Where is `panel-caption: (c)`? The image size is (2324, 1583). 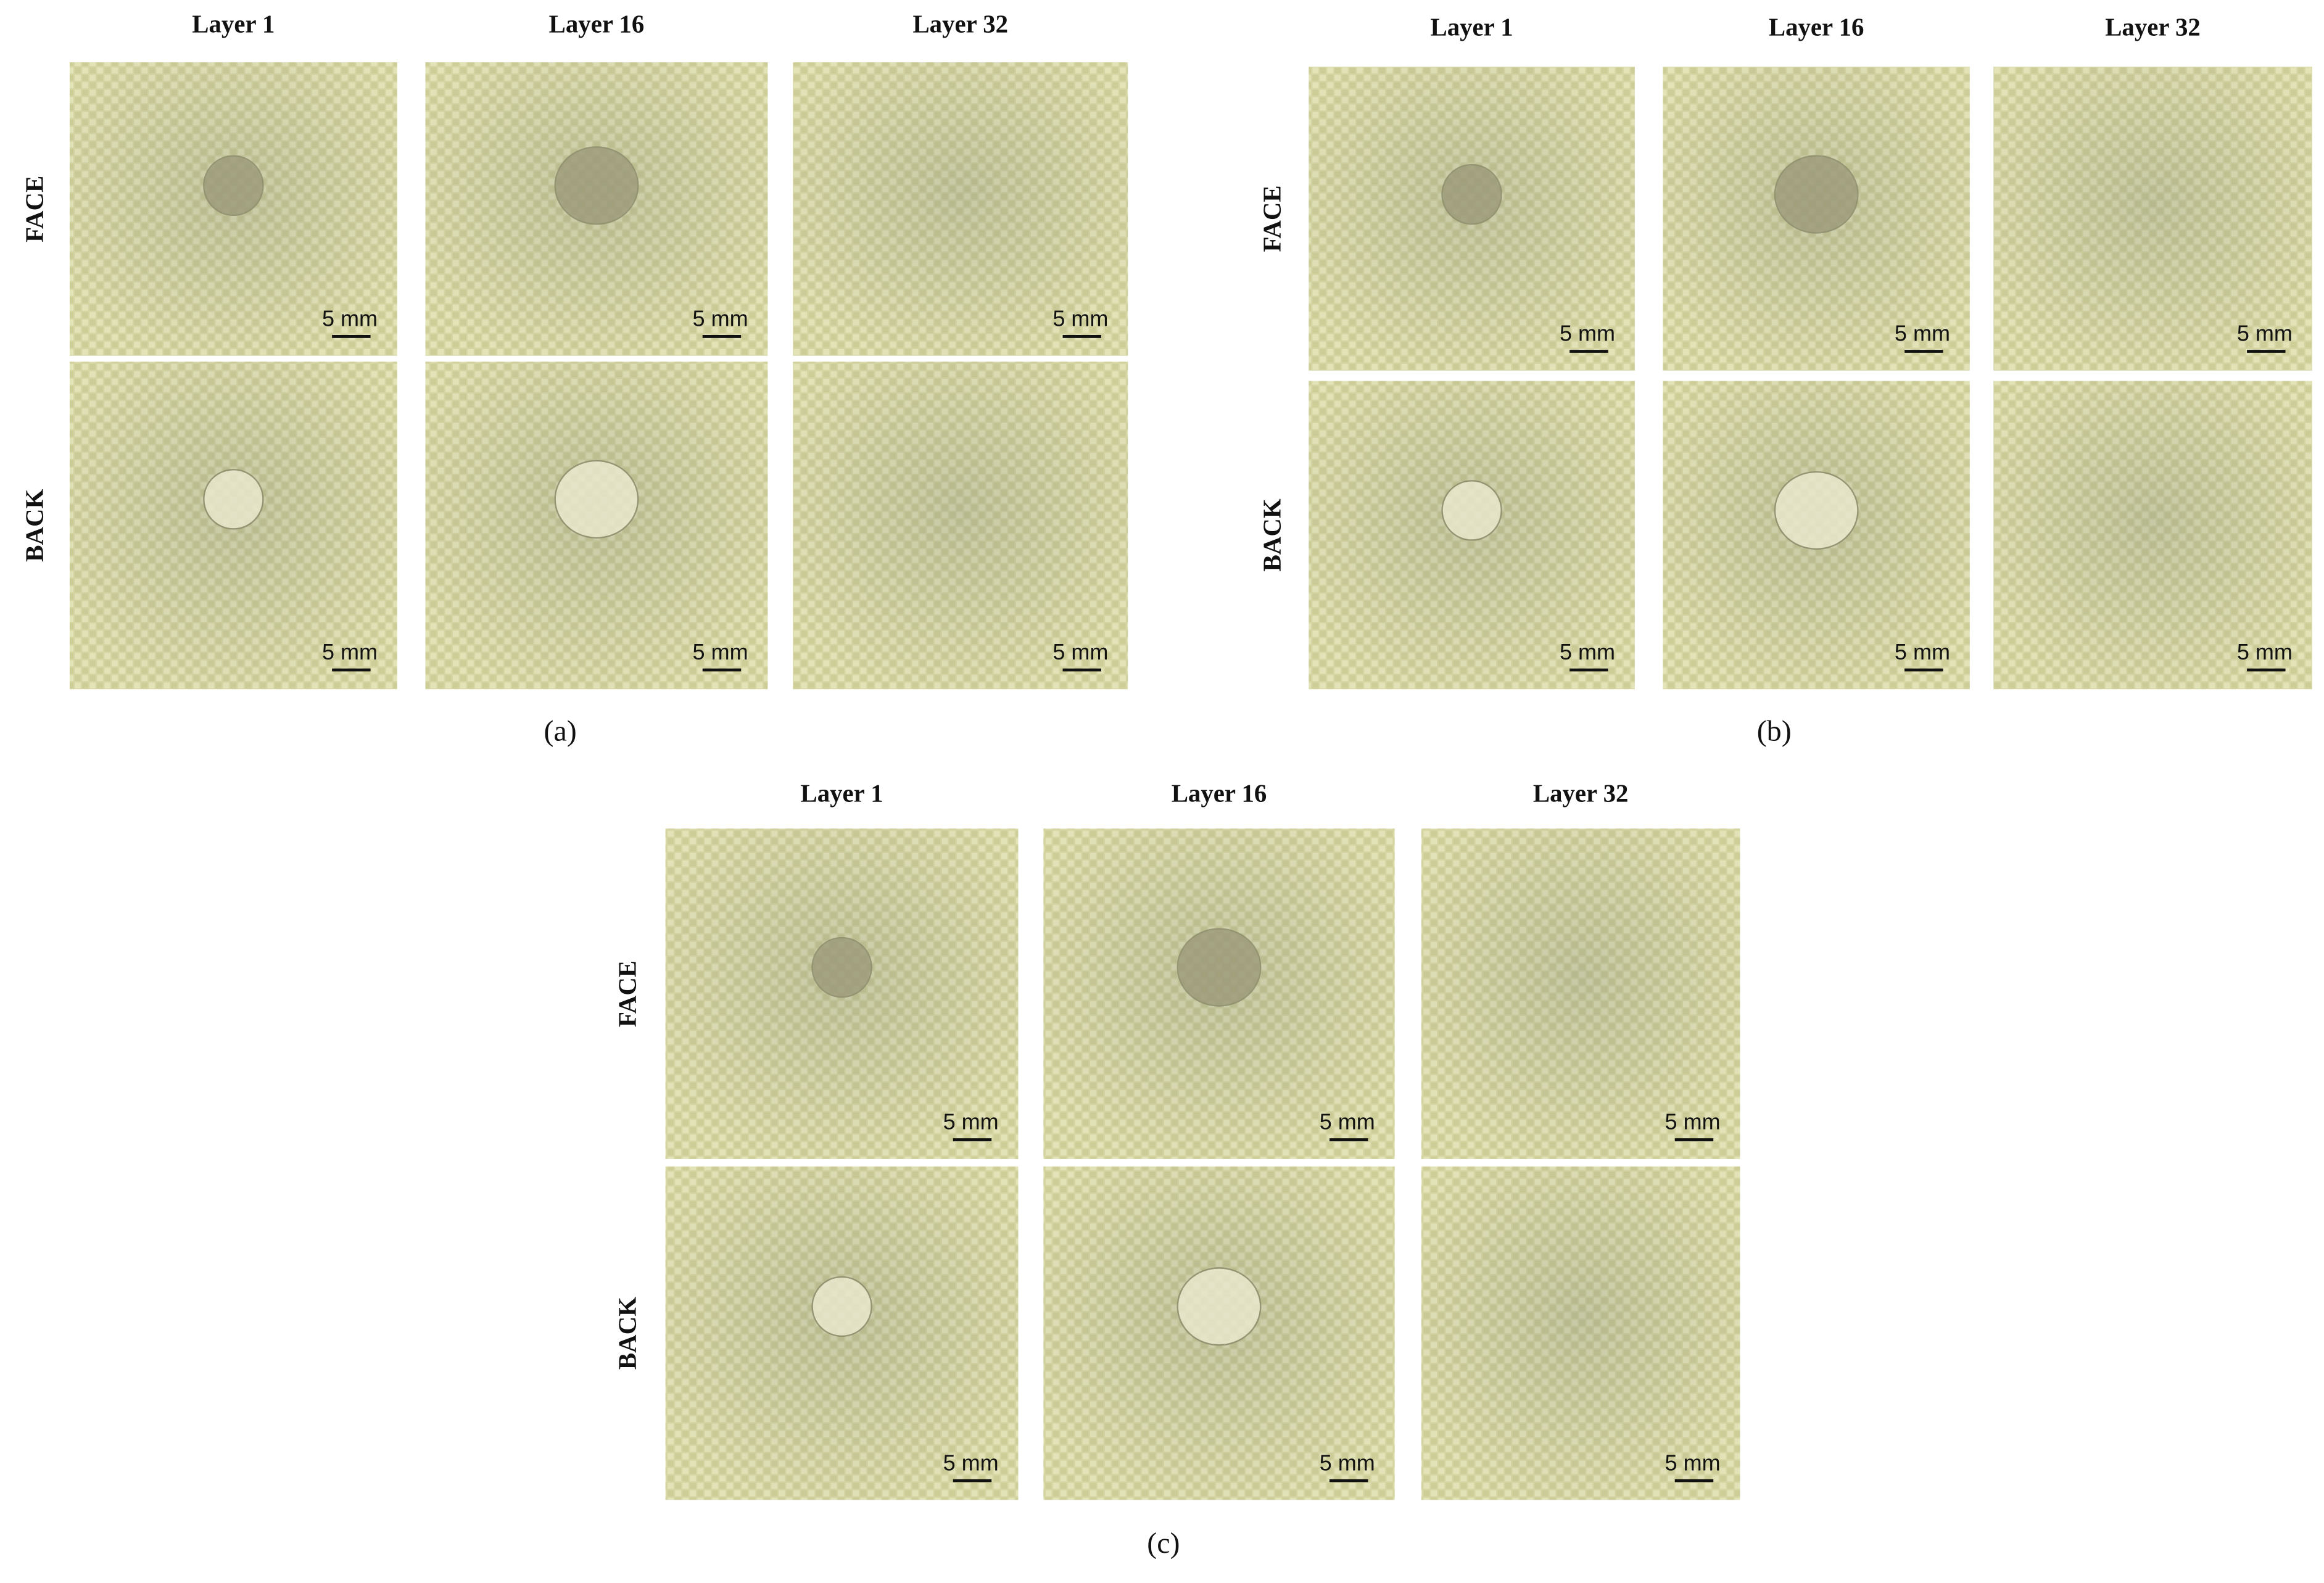 panel-caption: (c) is located at coordinates (1163, 1543).